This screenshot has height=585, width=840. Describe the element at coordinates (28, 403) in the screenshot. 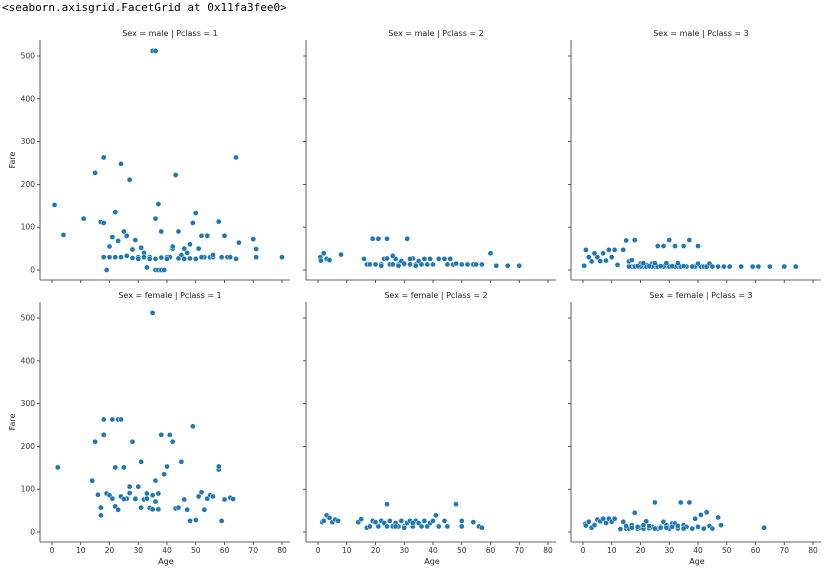

I see `y-tick-label: 300` at that location.